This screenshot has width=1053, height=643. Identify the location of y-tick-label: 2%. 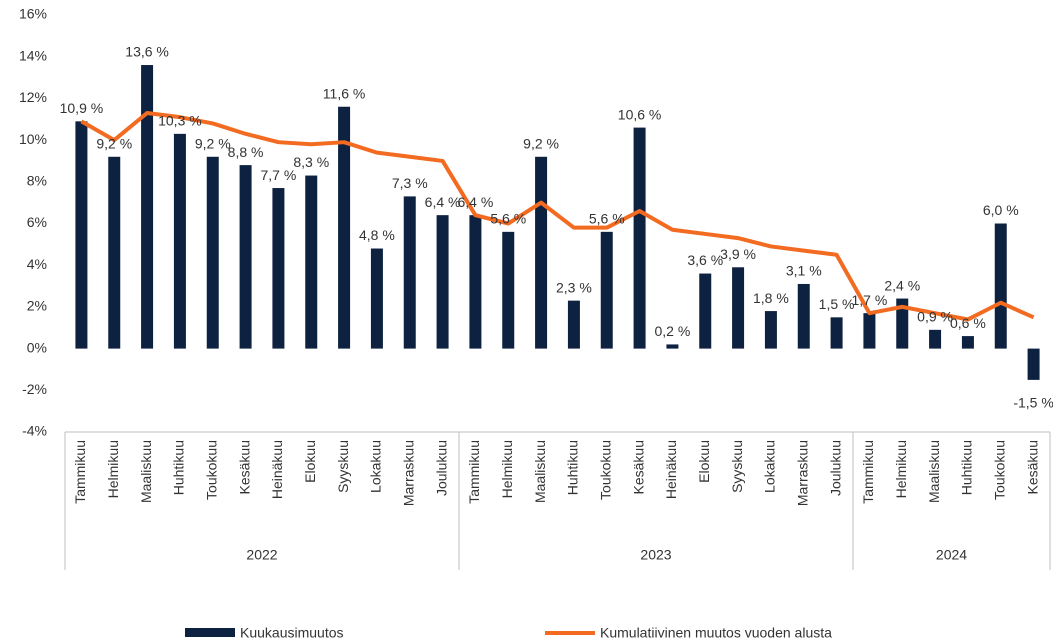
(37, 306).